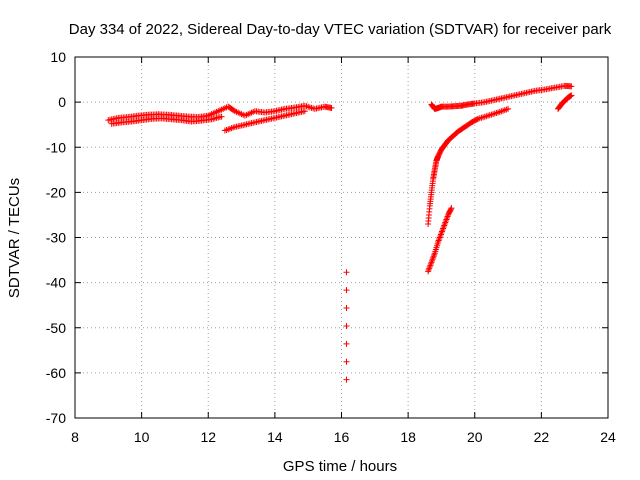 The width and height of the screenshot is (640, 480). What do you see at coordinates (58, 57) in the screenshot?
I see `y-tick-label: 10` at bounding box center [58, 57].